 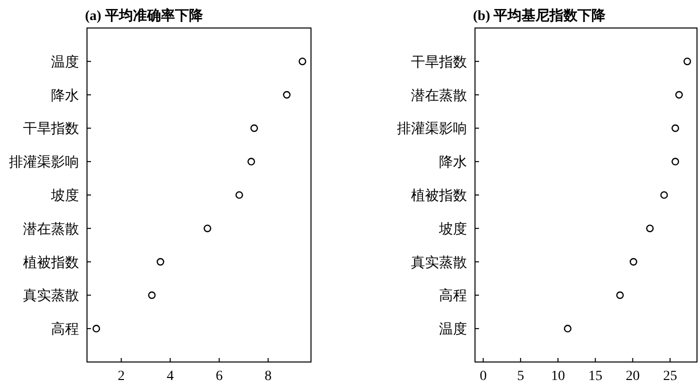 I want to click on x-tick-label: 4, so click(x=170, y=376).